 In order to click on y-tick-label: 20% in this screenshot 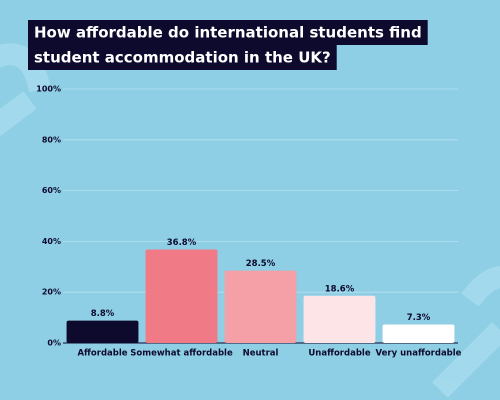, I will do `click(51, 292)`.